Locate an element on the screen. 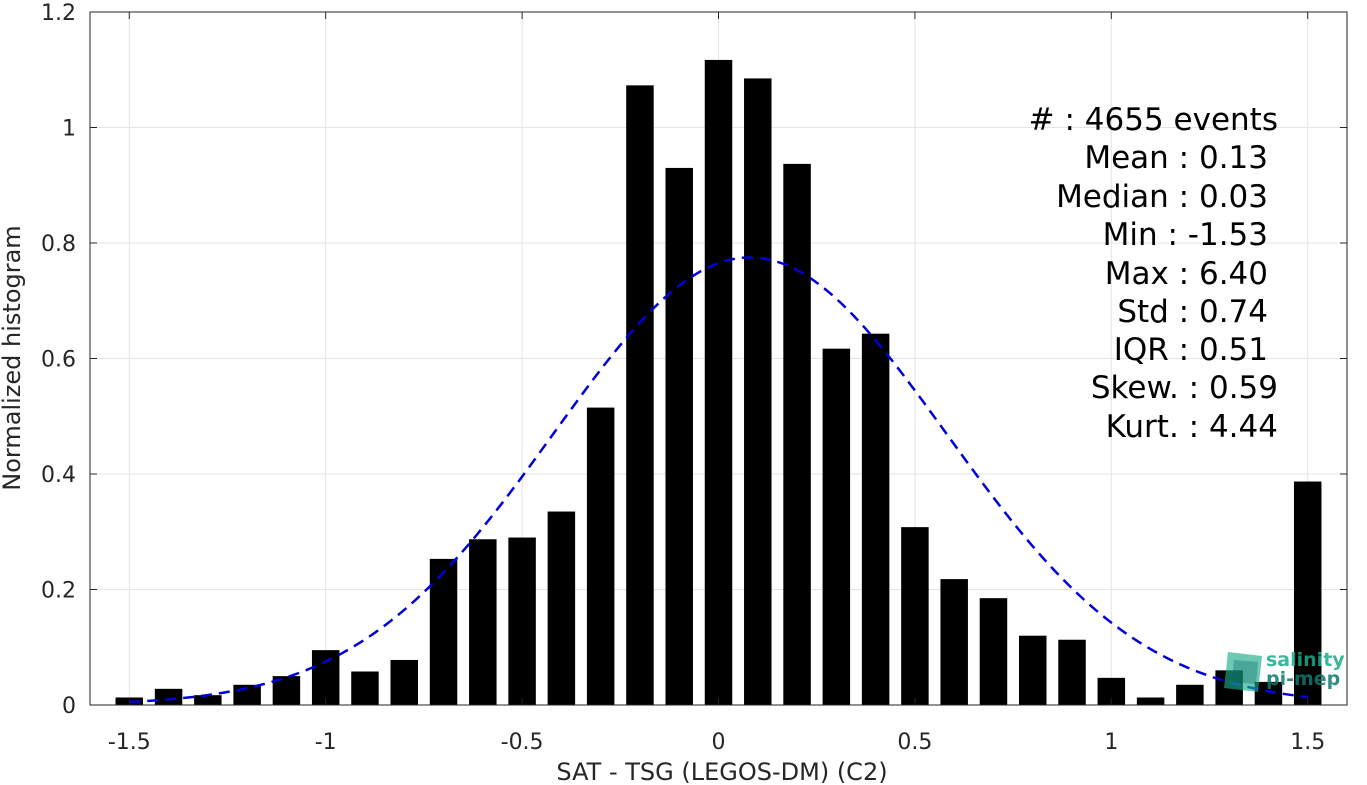 The image size is (1367, 785). salinity-pimep-logo: salinity pi-mep is located at coordinates (1284, 670).